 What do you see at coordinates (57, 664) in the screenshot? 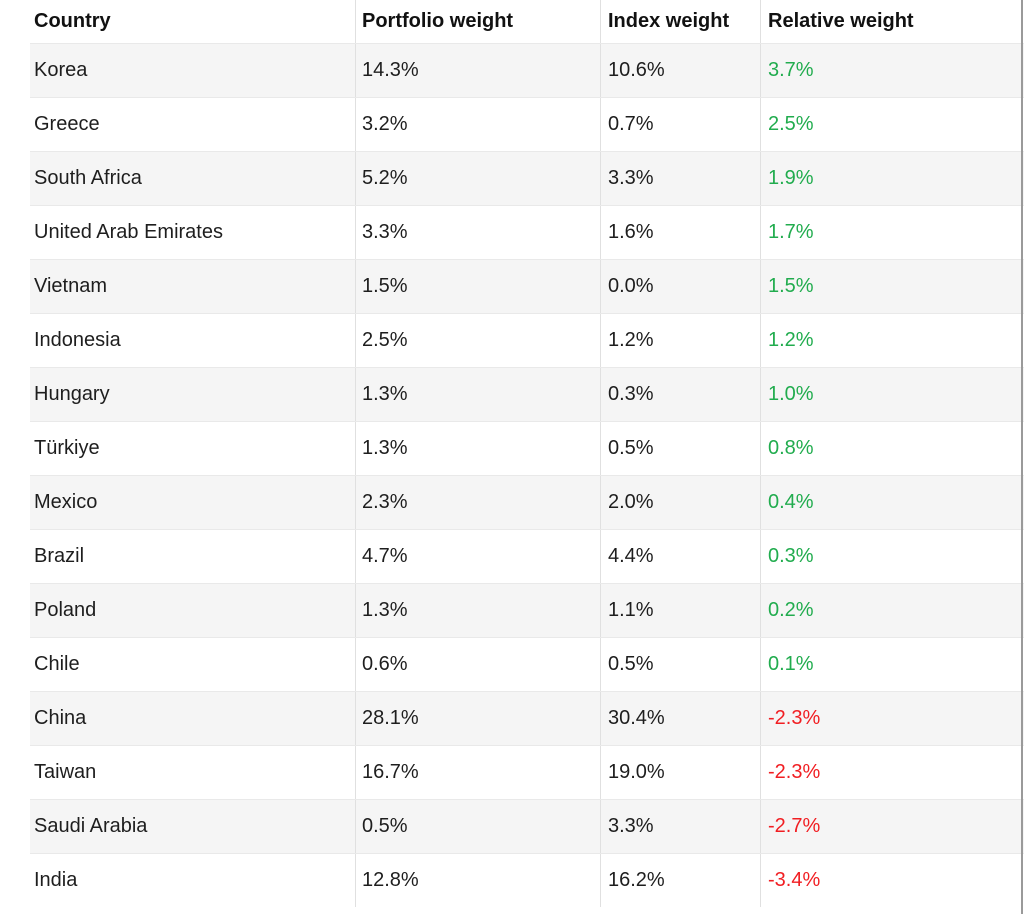
I see `country-cell: Chile` at bounding box center [57, 664].